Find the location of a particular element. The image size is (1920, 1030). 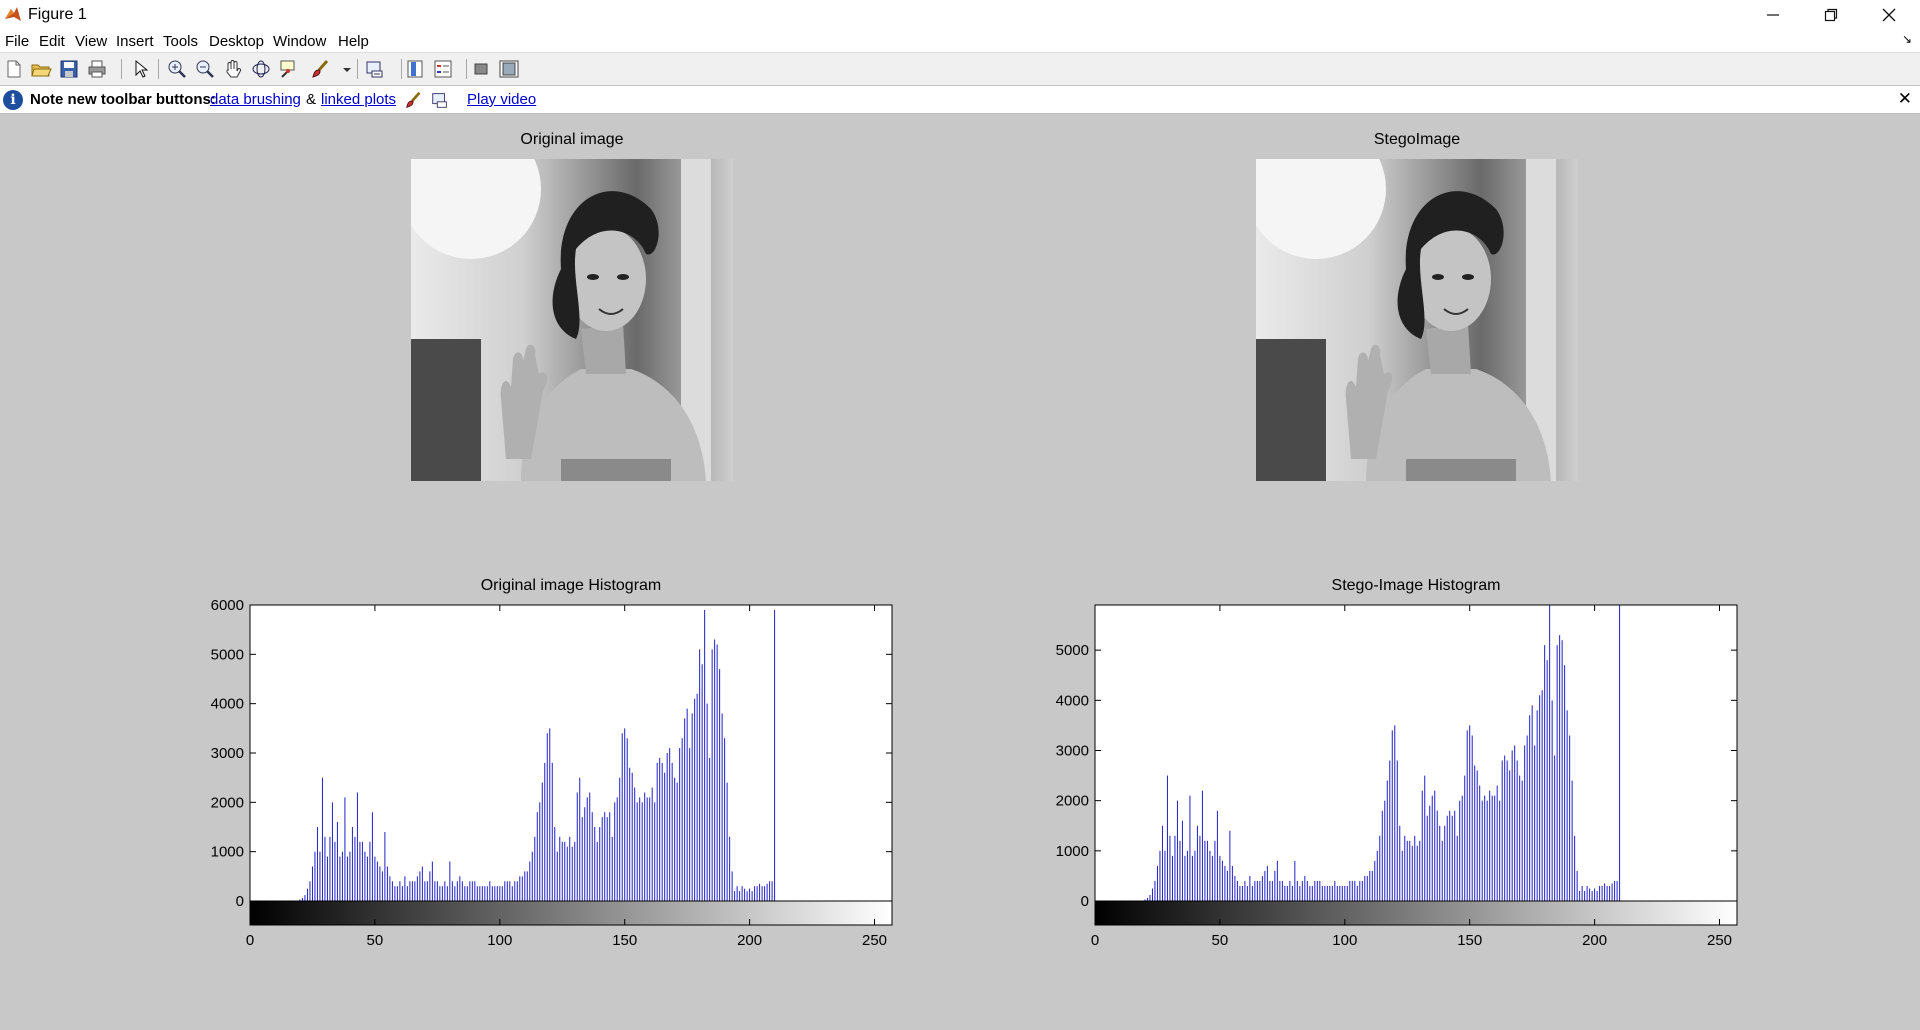

figure-toolbar is located at coordinates (960, 69).